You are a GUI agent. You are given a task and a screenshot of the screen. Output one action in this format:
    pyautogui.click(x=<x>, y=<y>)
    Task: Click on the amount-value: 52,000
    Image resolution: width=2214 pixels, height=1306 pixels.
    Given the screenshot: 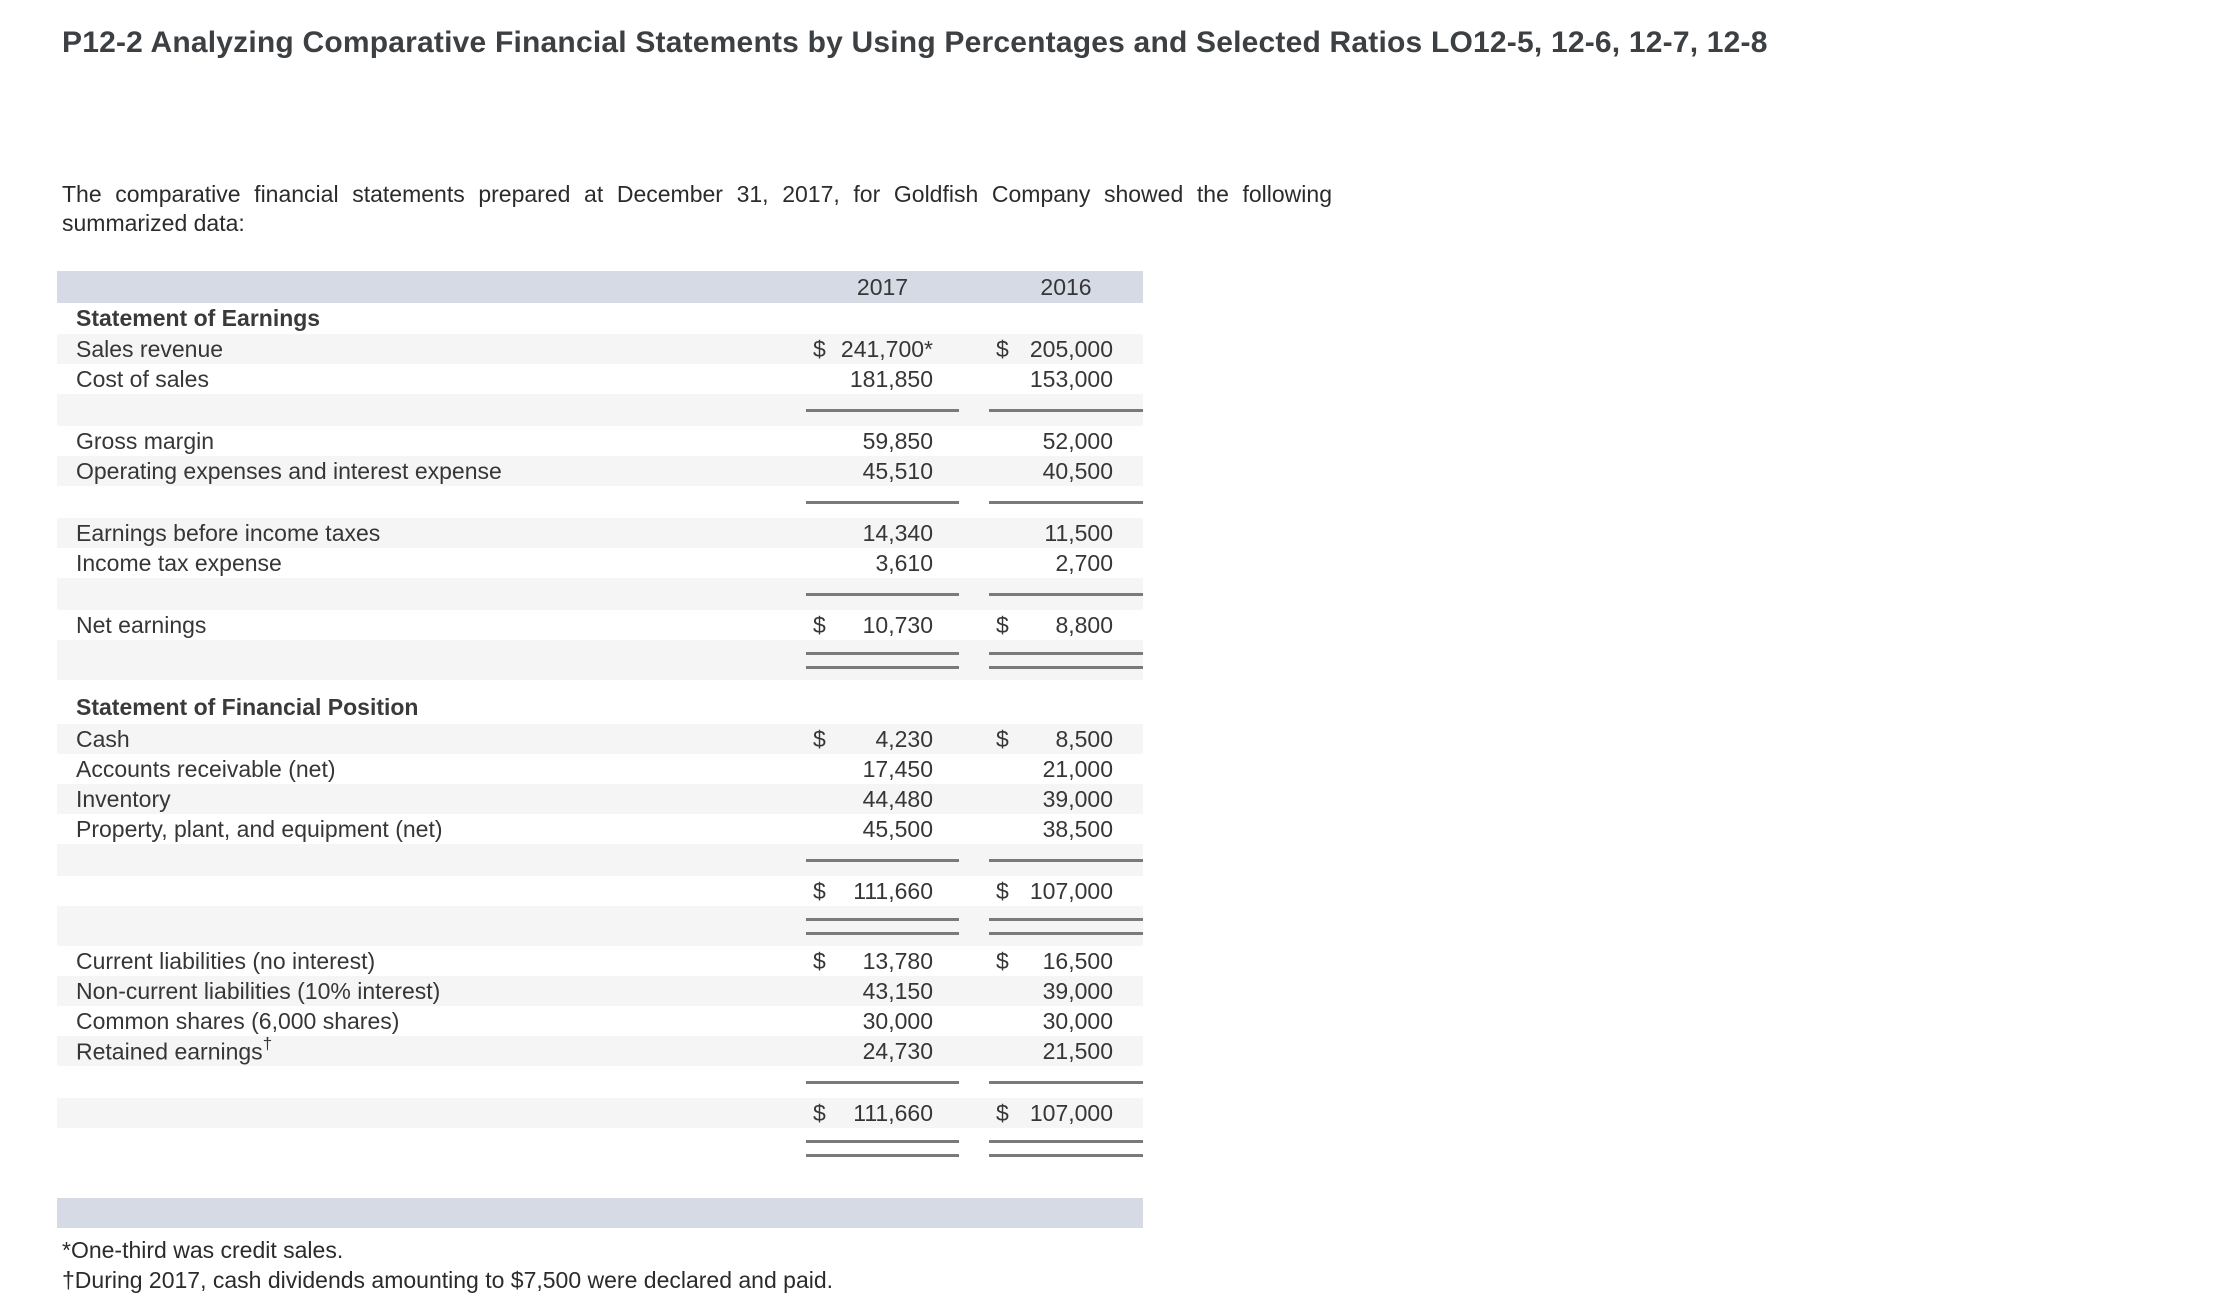 What is the action you would take?
    pyautogui.click(x=1077, y=440)
    